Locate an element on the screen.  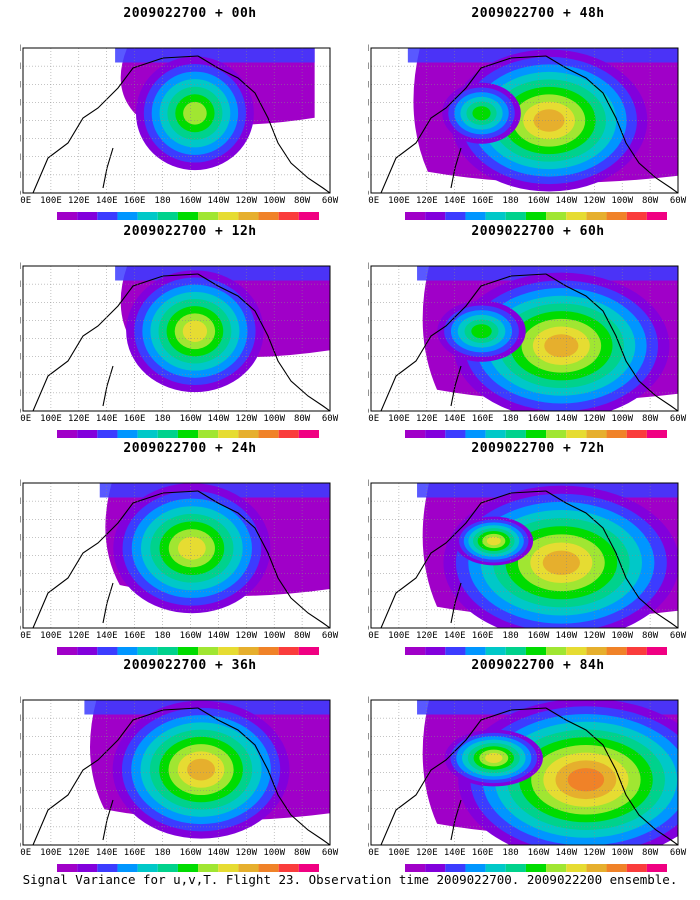
x-tick-label: 120E is located at coordinates (79, 853).